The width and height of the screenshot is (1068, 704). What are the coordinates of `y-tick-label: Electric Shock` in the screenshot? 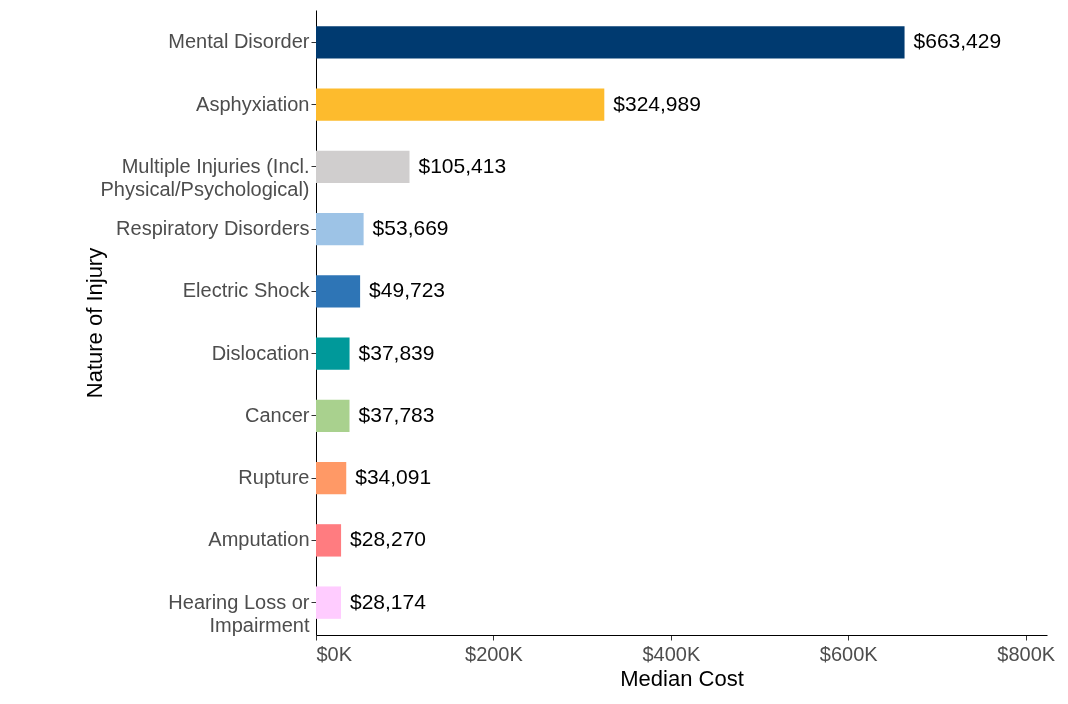 It's located at (246, 290).